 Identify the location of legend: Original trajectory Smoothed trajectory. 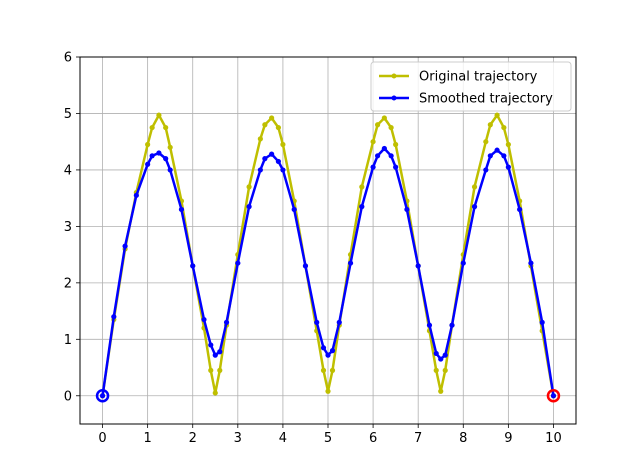
(471, 86).